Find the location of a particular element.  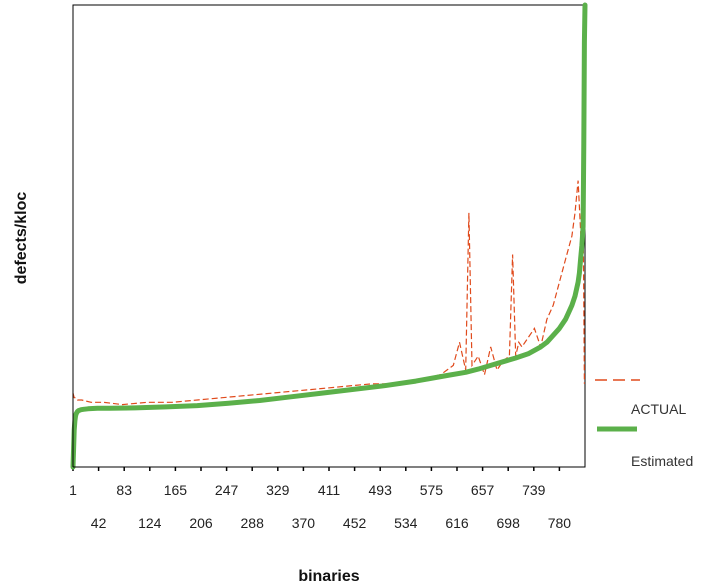

legend: ACTUAL Estimated is located at coordinates (644, 424).